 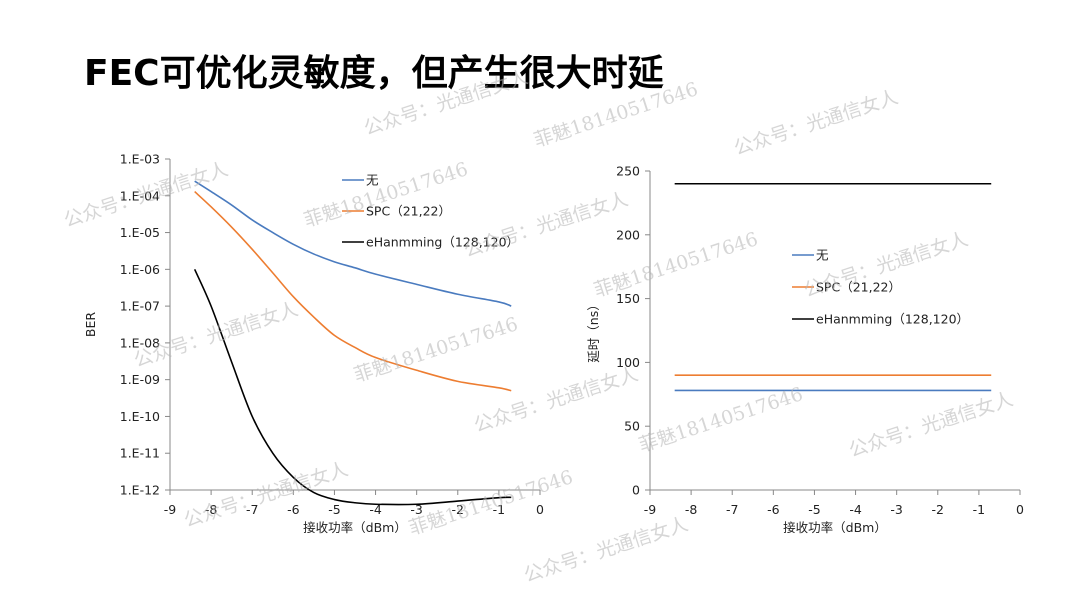 I want to click on y-tick-label: 200, so click(x=628, y=234).